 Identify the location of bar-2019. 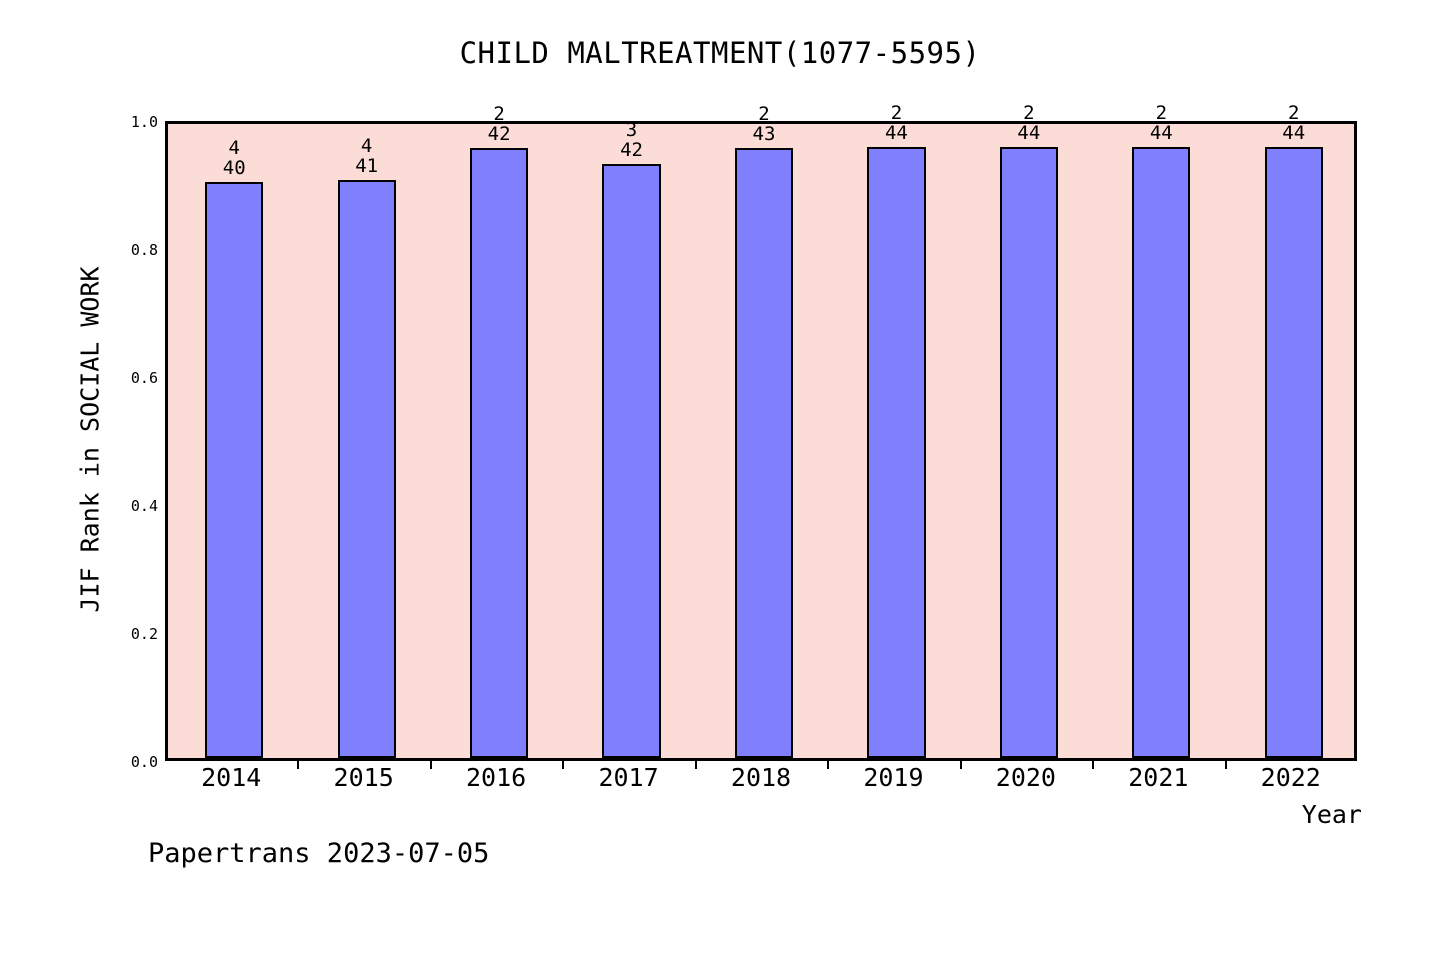
(896, 452).